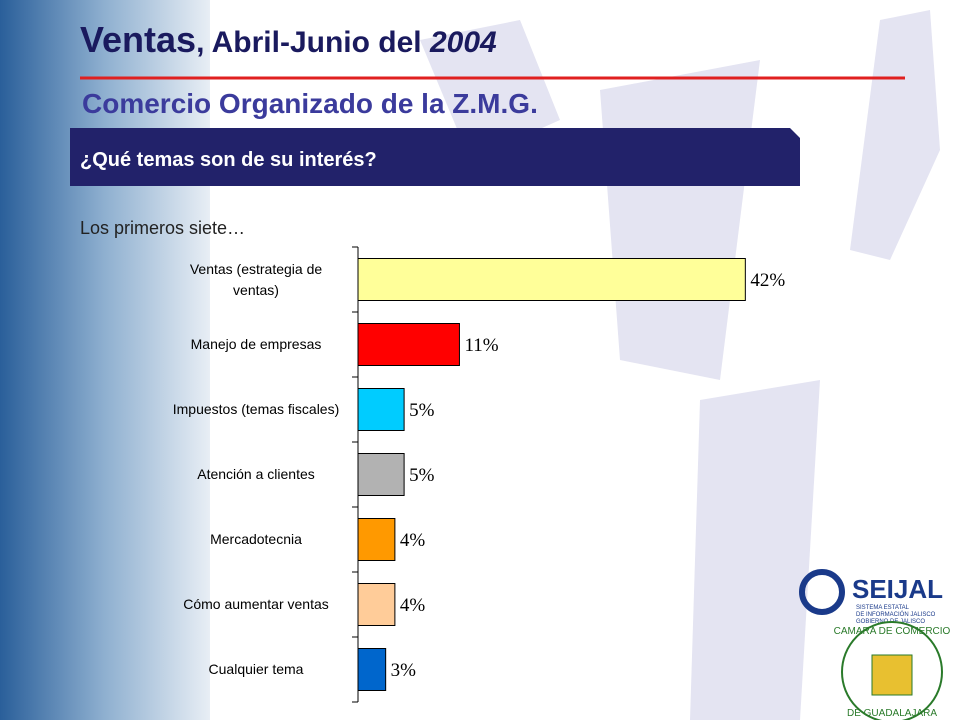 This screenshot has height=720, width=960. I want to click on category-label: Manejo de empresas, so click(256, 344).